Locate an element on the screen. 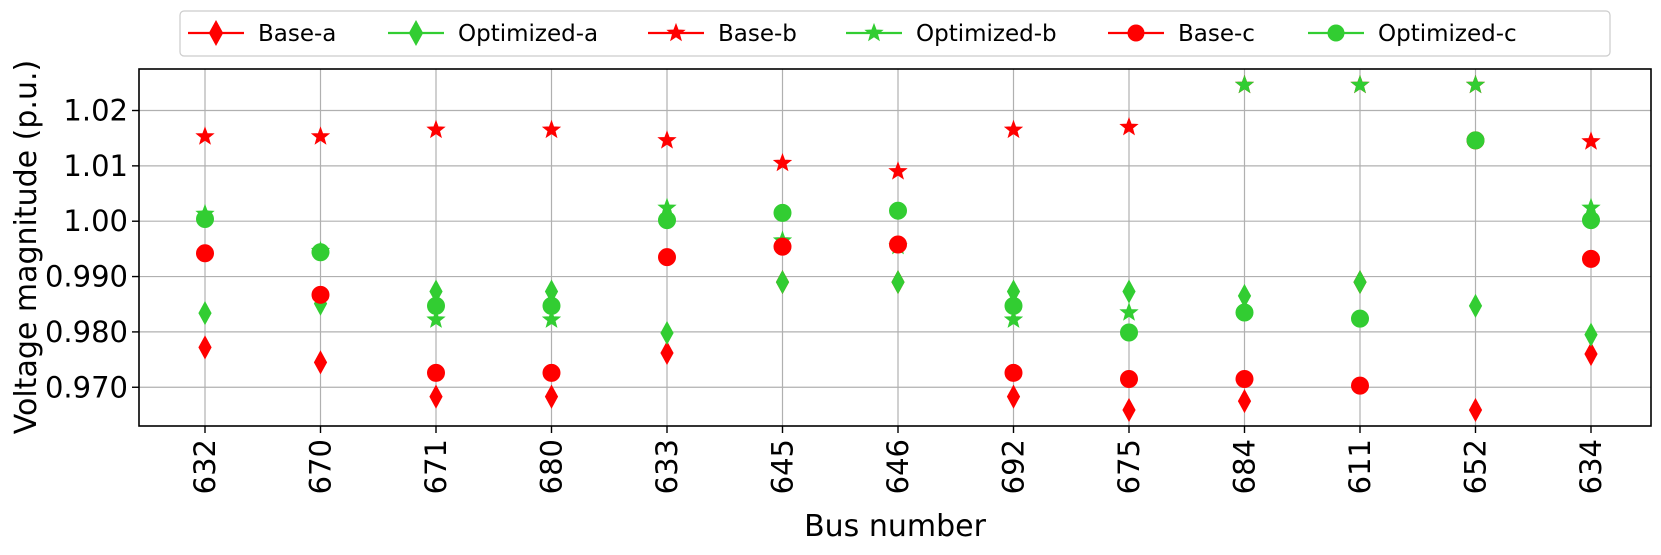 The height and width of the screenshot is (555, 1661). legend-marker-optimized-b is located at coordinates (874, 32).